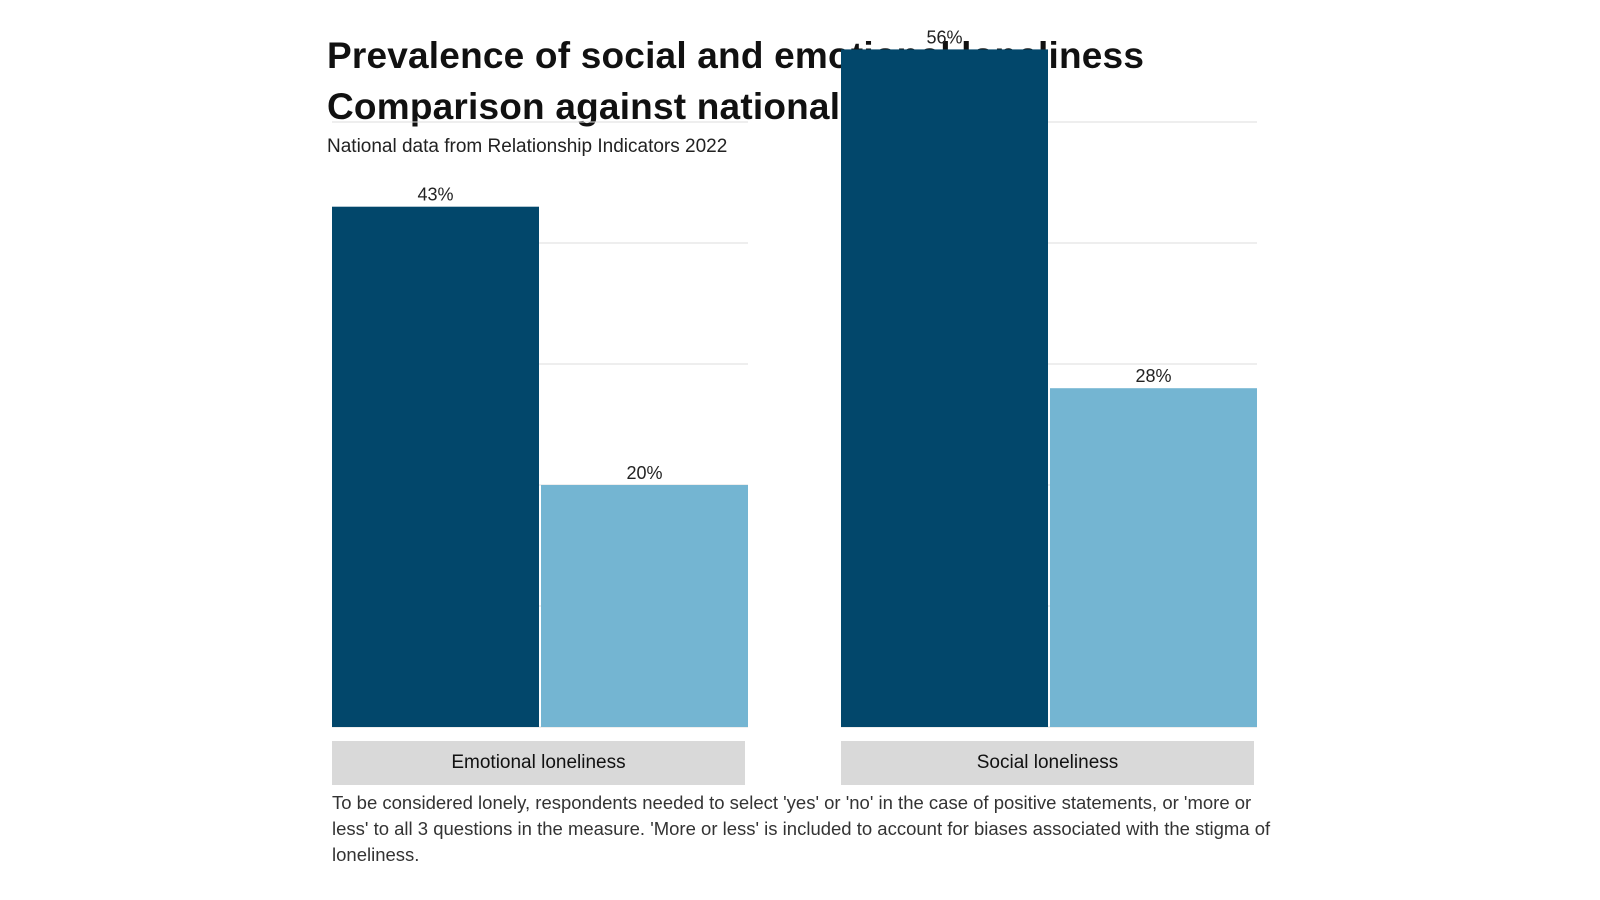 This screenshot has width=1600, height=900. Describe the element at coordinates (435, 195) in the screenshot. I see `data-label: 43%` at that location.